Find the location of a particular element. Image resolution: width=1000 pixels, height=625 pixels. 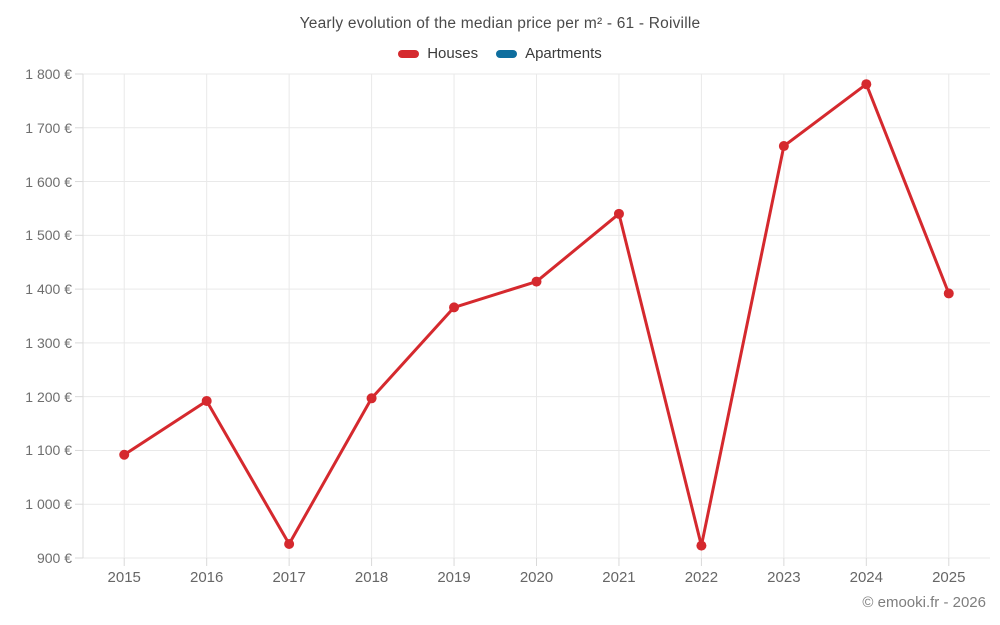

legend: Houses Apartments is located at coordinates (500, 53).